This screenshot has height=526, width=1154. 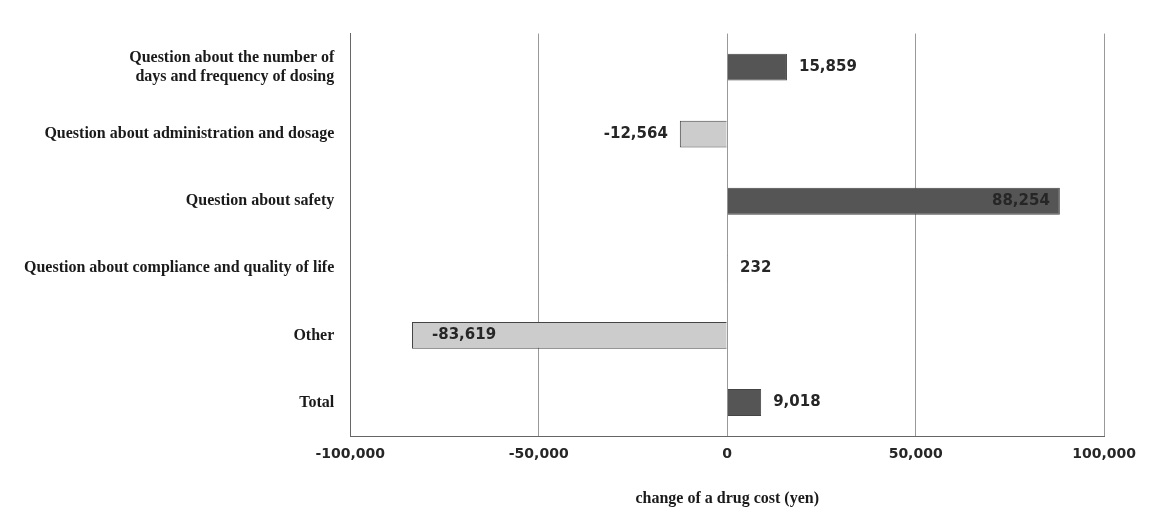 What do you see at coordinates (350, 453) in the screenshot?
I see `x-tick-label: -100,000` at bounding box center [350, 453].